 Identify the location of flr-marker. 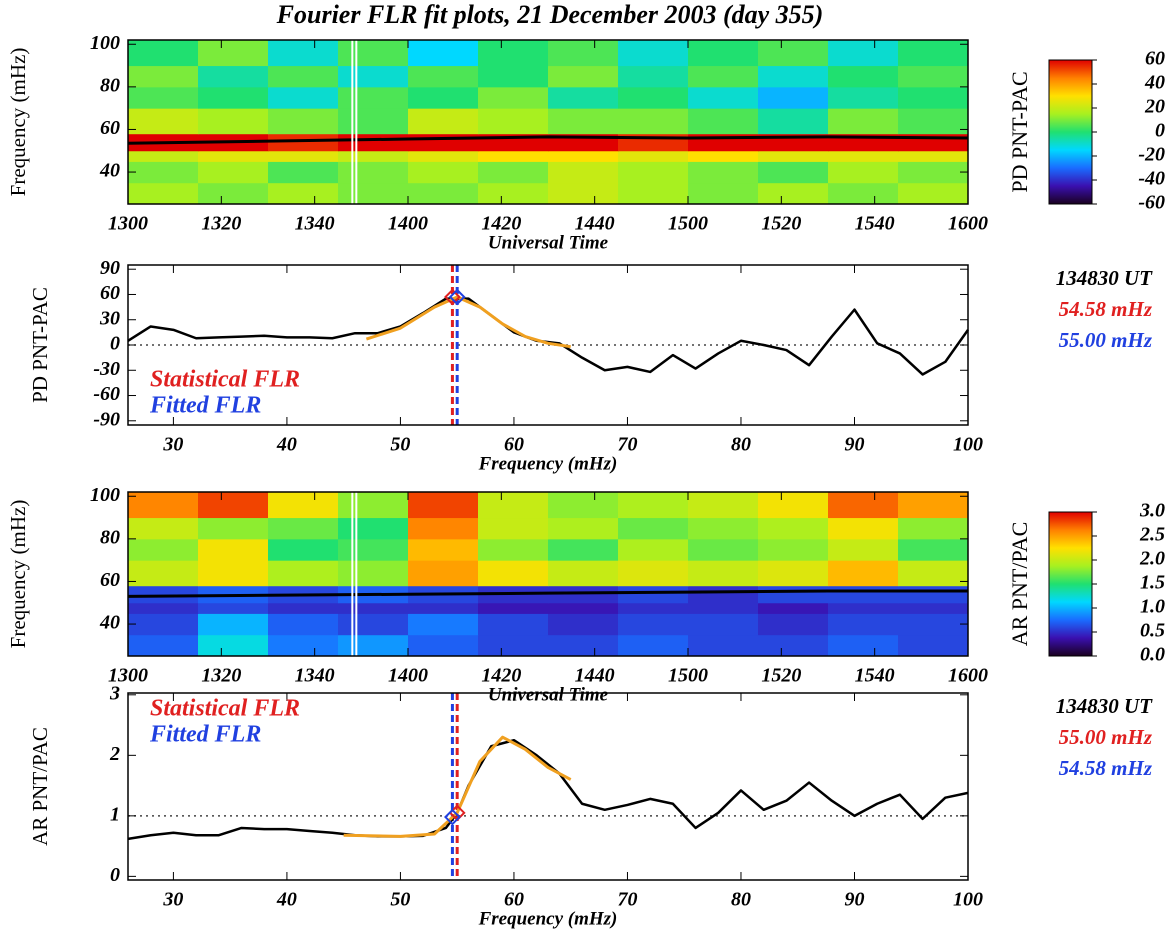
(452, 297).